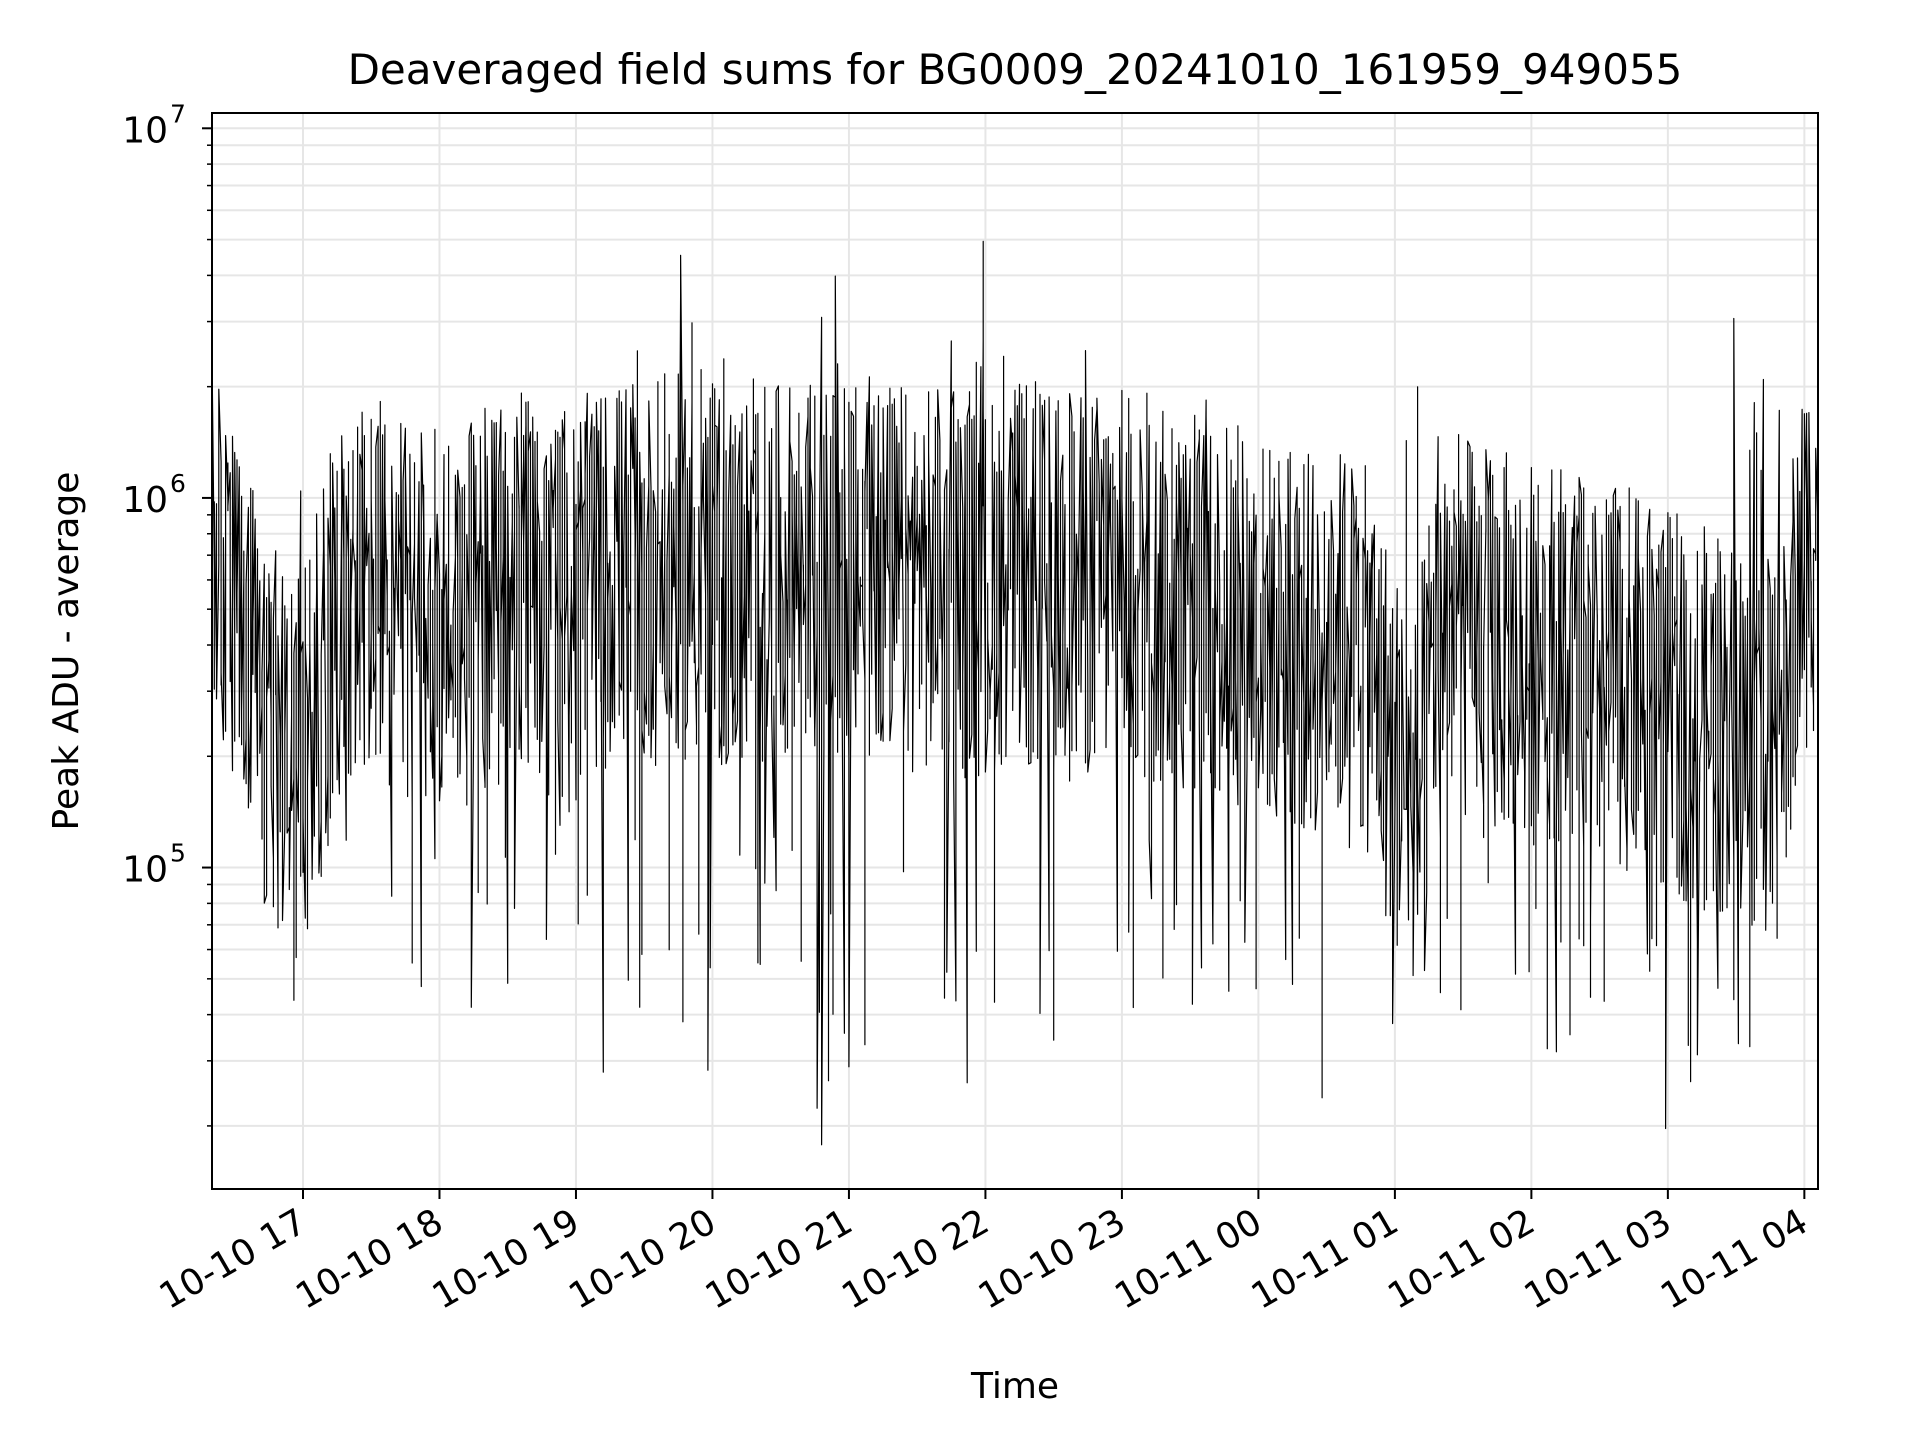  What do you see at coordinates (66, 651) in the screenshot?
I see `y-axis-label: Peak ADU - average` at bounding box center [66, 651].